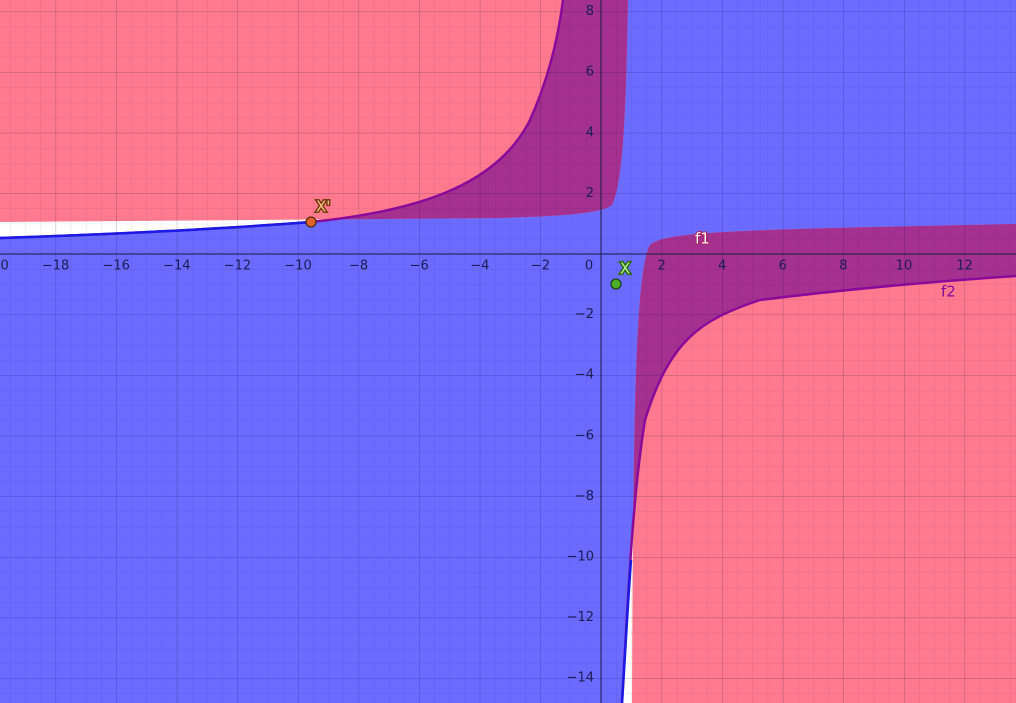  I want to click on y-tick-label: −14, so click(580, 678).